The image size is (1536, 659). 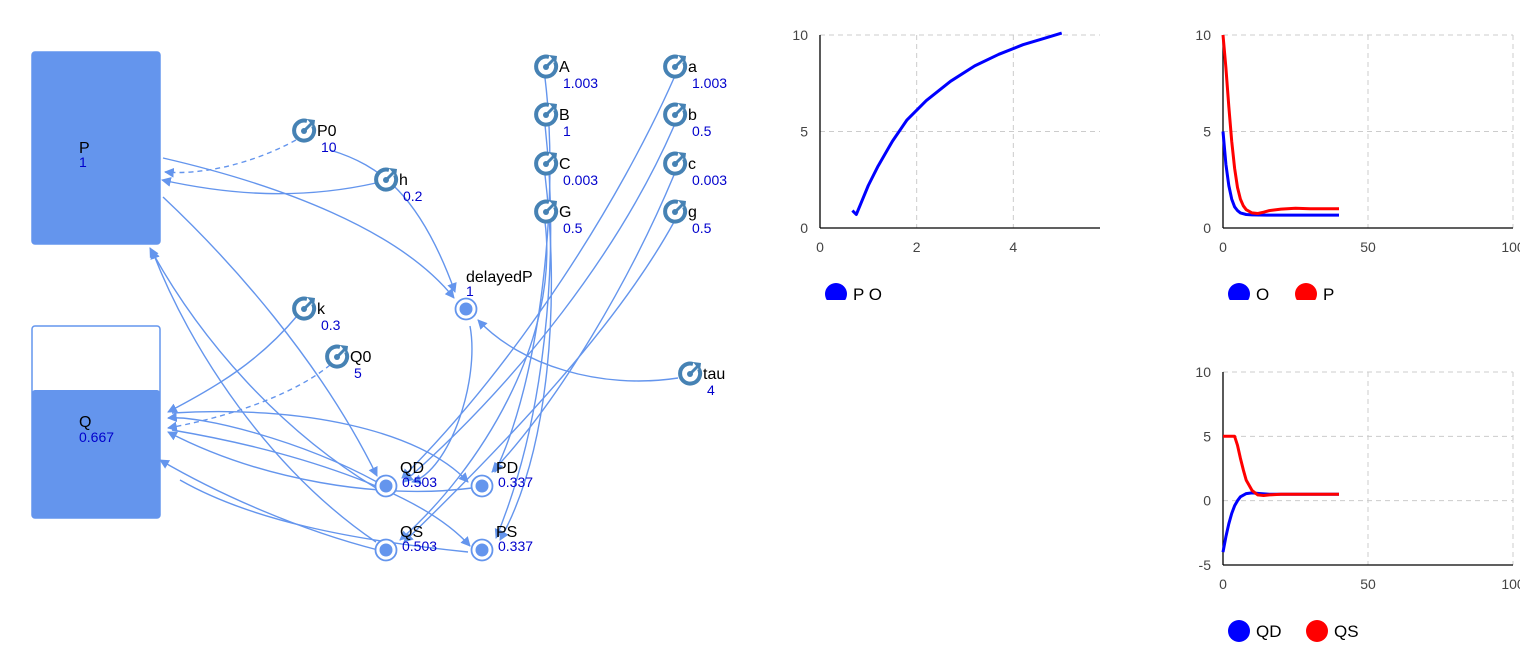 I want to click on parameter-name: P0, so click(x=327, y=131).